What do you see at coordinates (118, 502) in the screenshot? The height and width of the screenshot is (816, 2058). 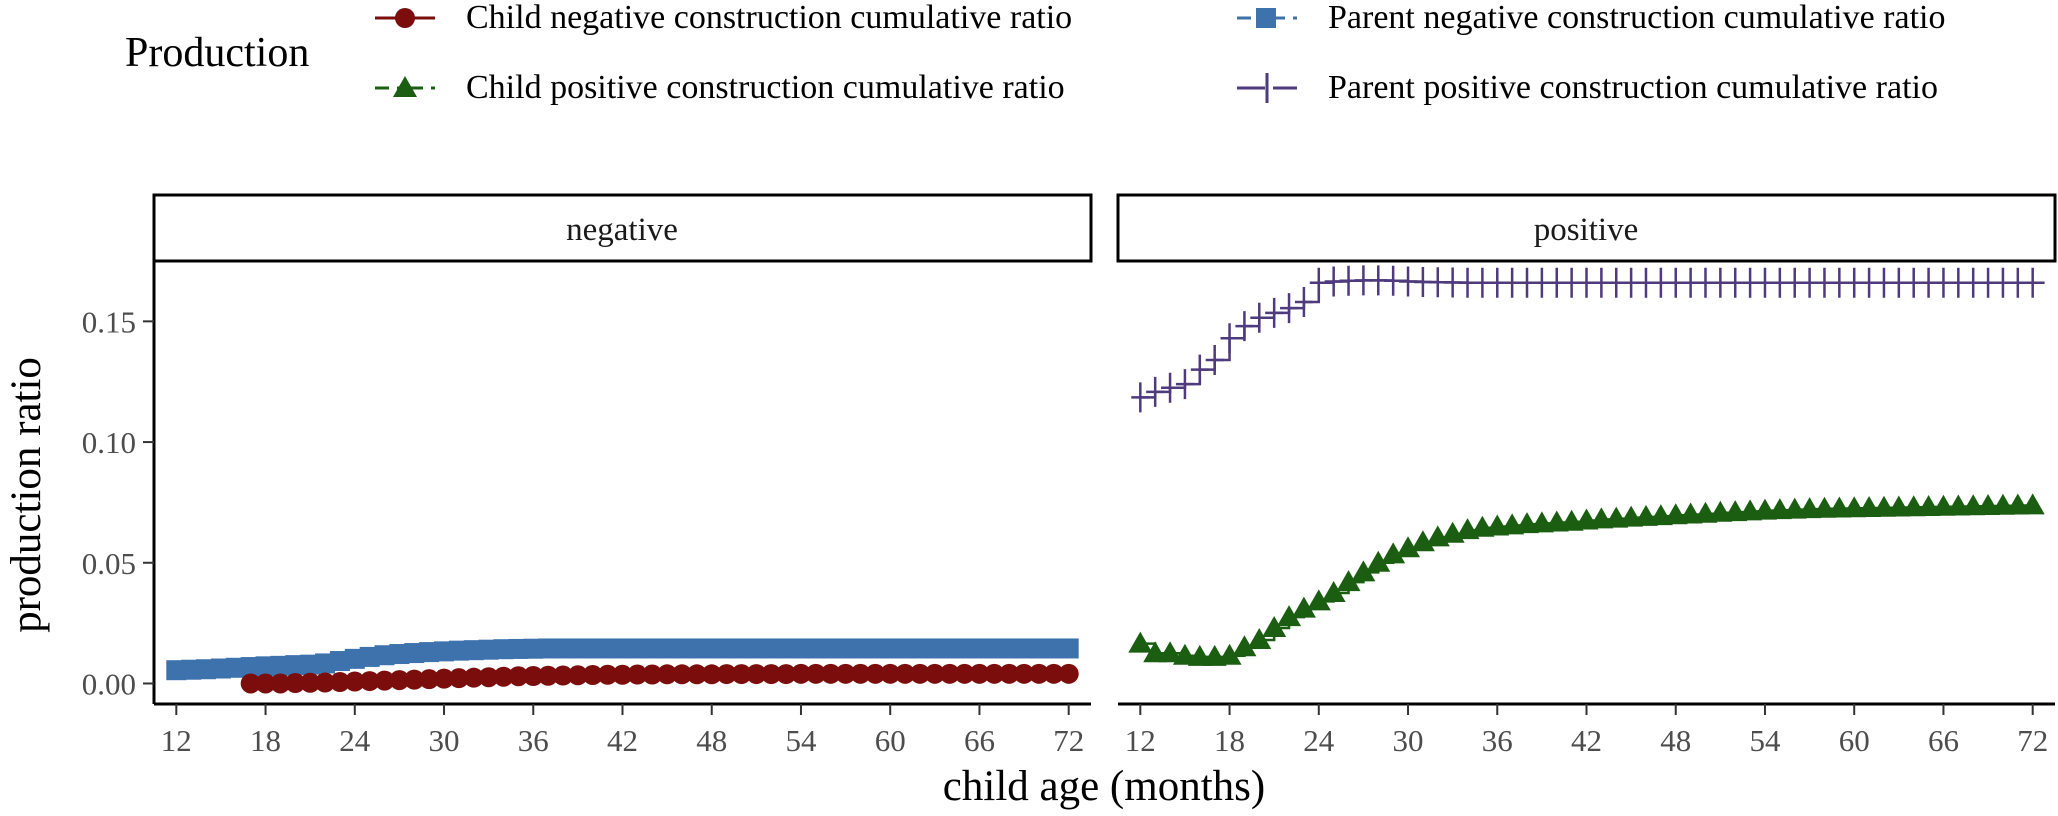 I see `y-axis: 0.00 0.05 0.10 0.15` at bounding box center [118, 502].